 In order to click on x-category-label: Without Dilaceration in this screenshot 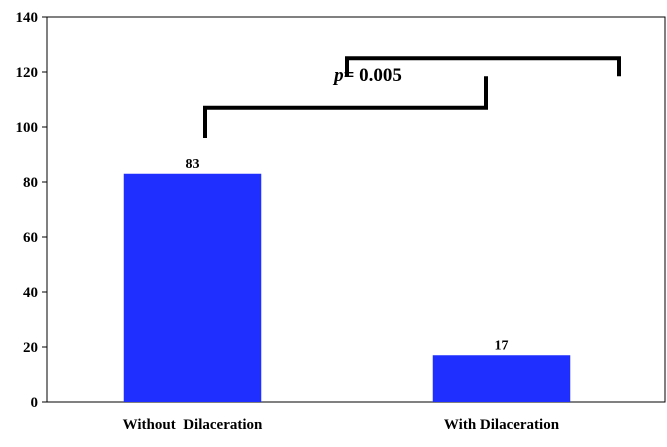, I will do `click(193, 425)`.